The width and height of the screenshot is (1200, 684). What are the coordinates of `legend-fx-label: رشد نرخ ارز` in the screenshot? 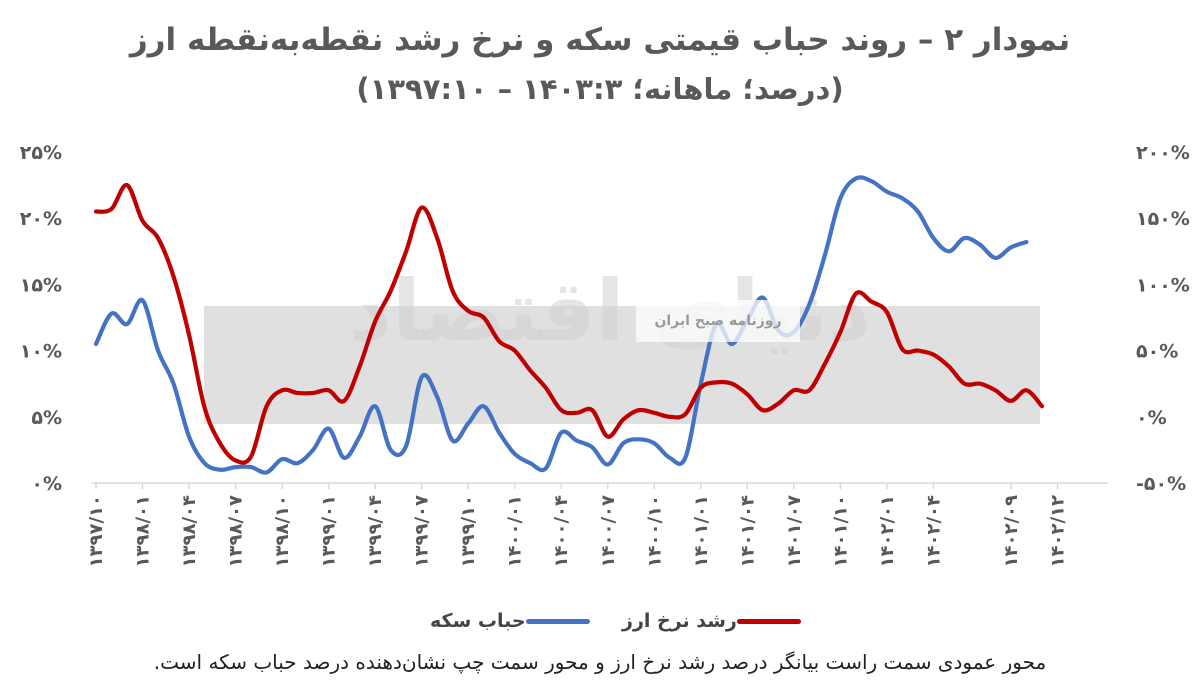 It's located at (679, 621).